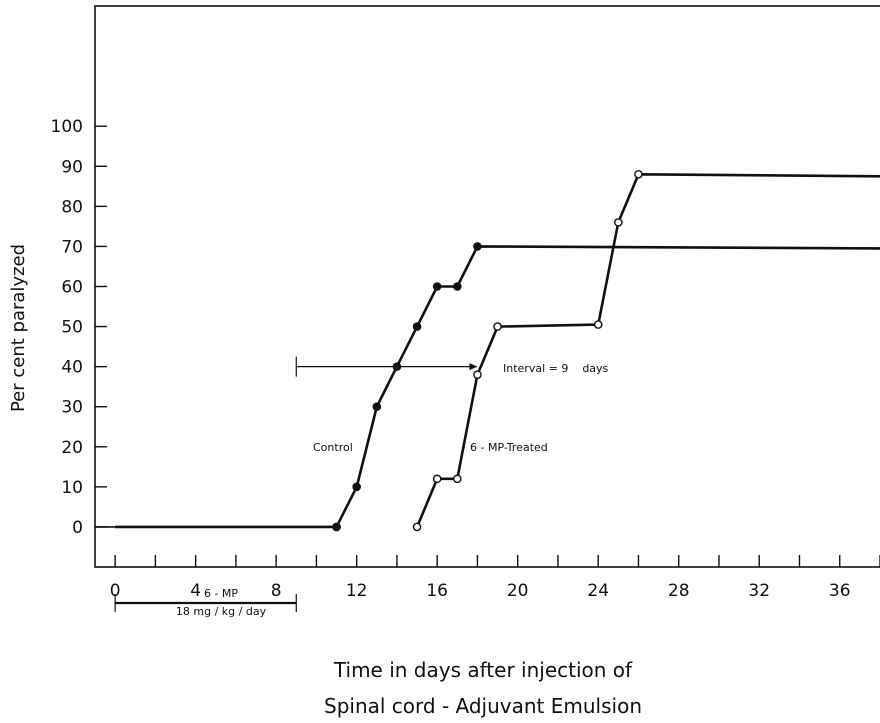 This screenshot has height=723, width=880. I want to click on x-tick-label-16: 16, so click(437, 591).